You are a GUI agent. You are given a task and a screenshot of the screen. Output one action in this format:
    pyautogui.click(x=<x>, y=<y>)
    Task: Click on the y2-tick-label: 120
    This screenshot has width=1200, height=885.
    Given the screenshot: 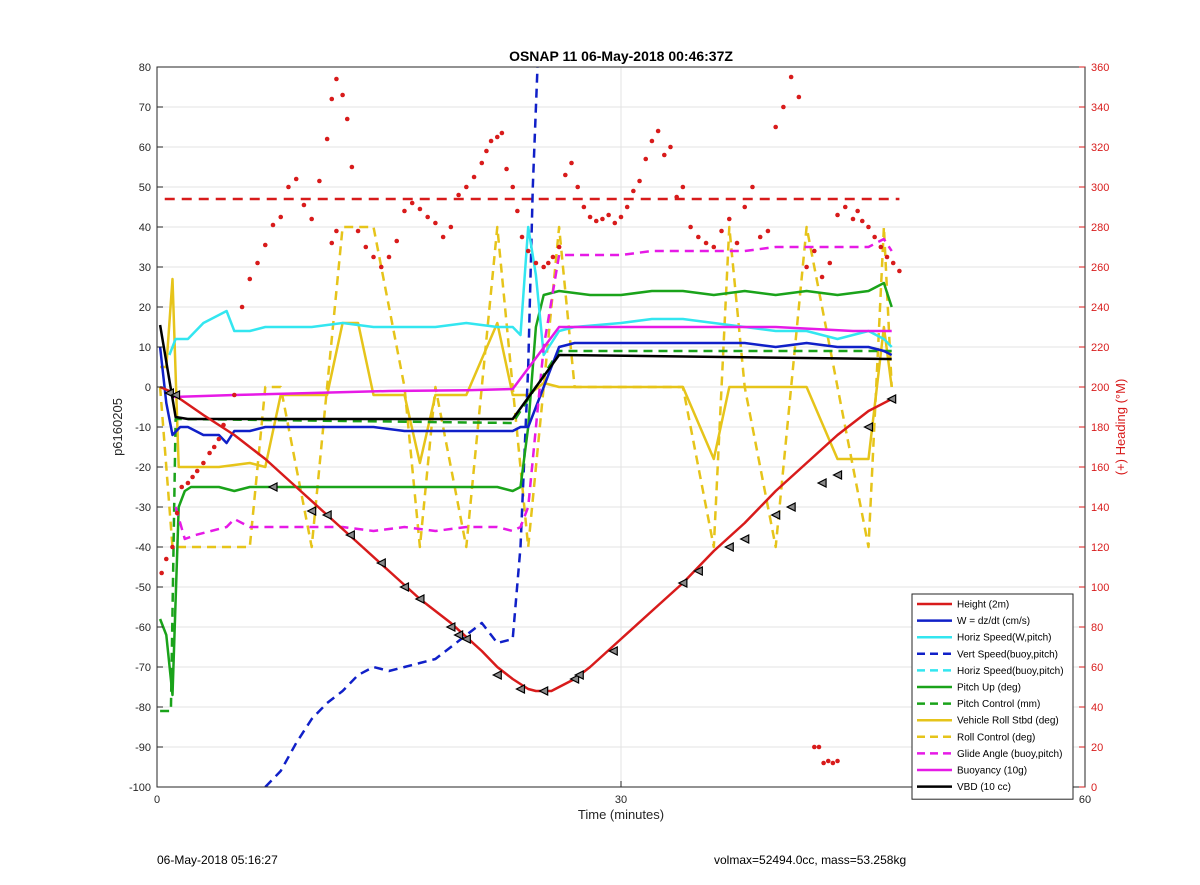 What is the action you would take?
    pyautogui.click(x=1100, y=548)
    